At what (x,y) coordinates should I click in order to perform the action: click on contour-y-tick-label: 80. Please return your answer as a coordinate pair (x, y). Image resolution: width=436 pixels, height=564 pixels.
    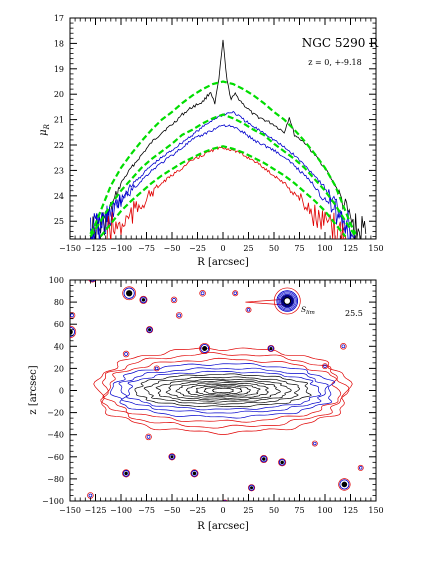
    Looking at the image, I should click on (59, 302).